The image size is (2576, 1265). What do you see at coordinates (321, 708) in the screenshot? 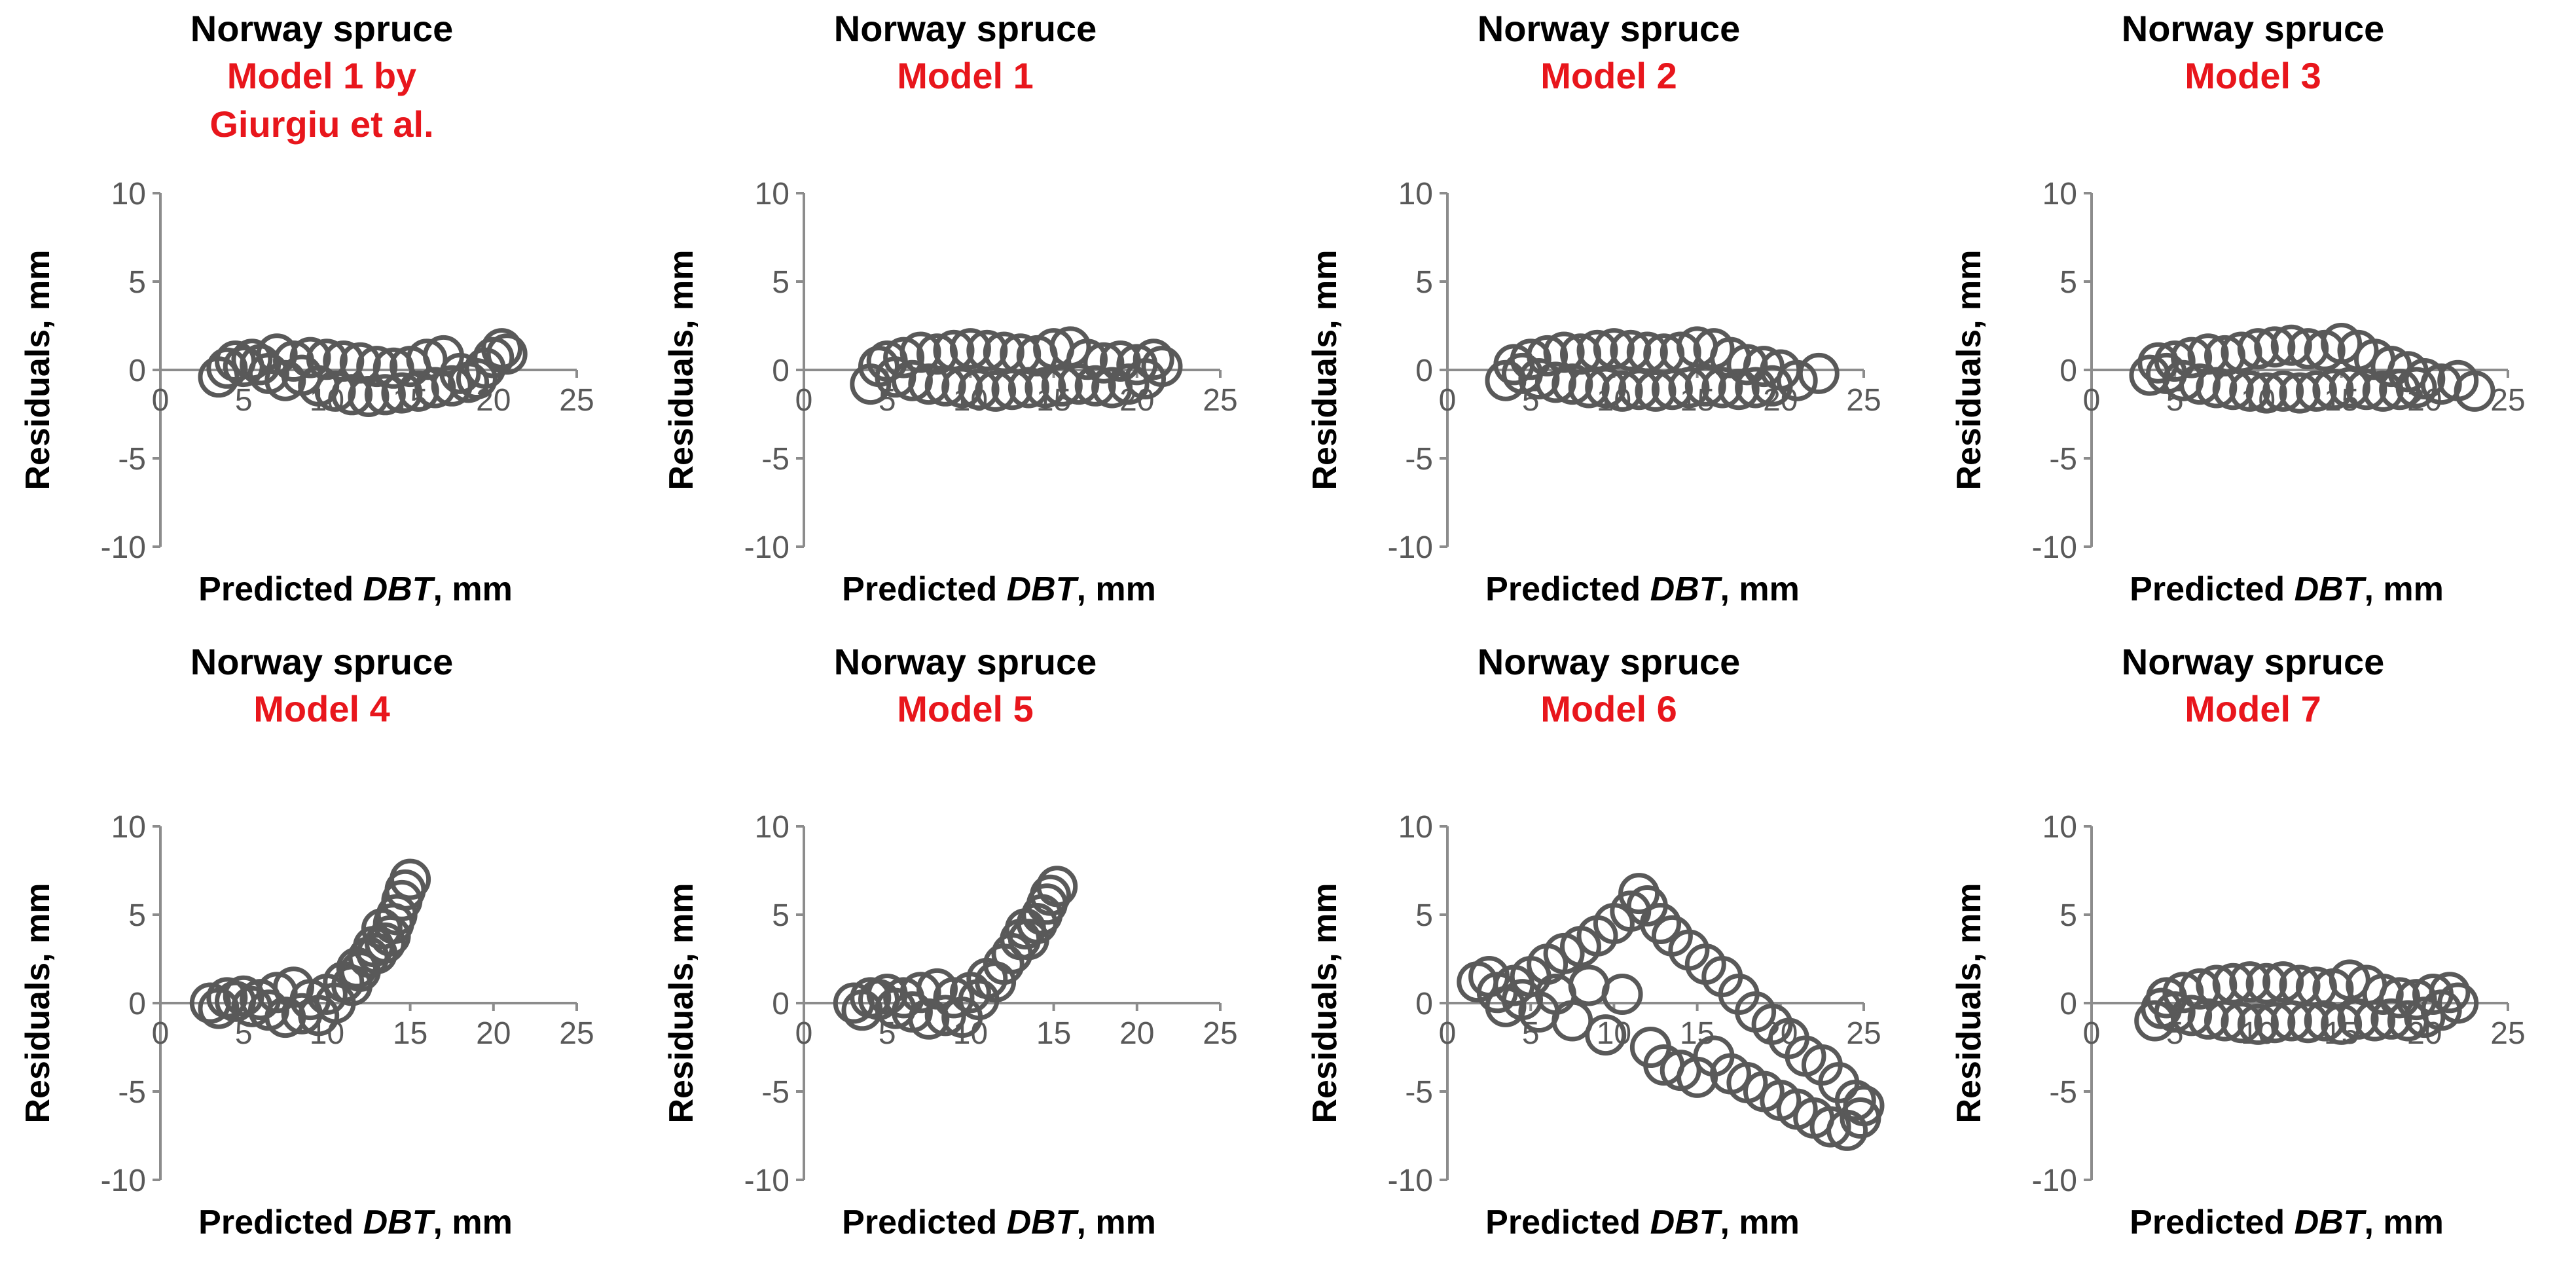
I see `chart-subtitle-line: Model 4` at bounding box center [321, 708].